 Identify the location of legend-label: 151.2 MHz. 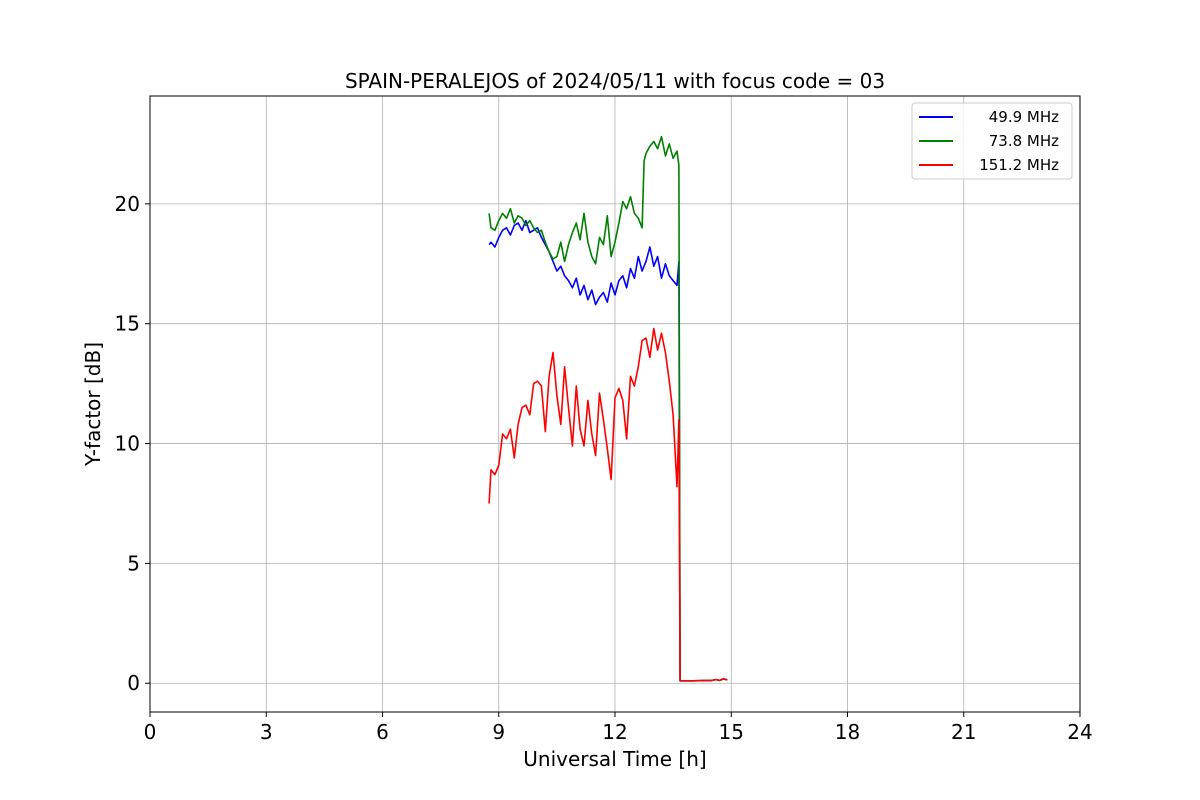
(1019, 165).